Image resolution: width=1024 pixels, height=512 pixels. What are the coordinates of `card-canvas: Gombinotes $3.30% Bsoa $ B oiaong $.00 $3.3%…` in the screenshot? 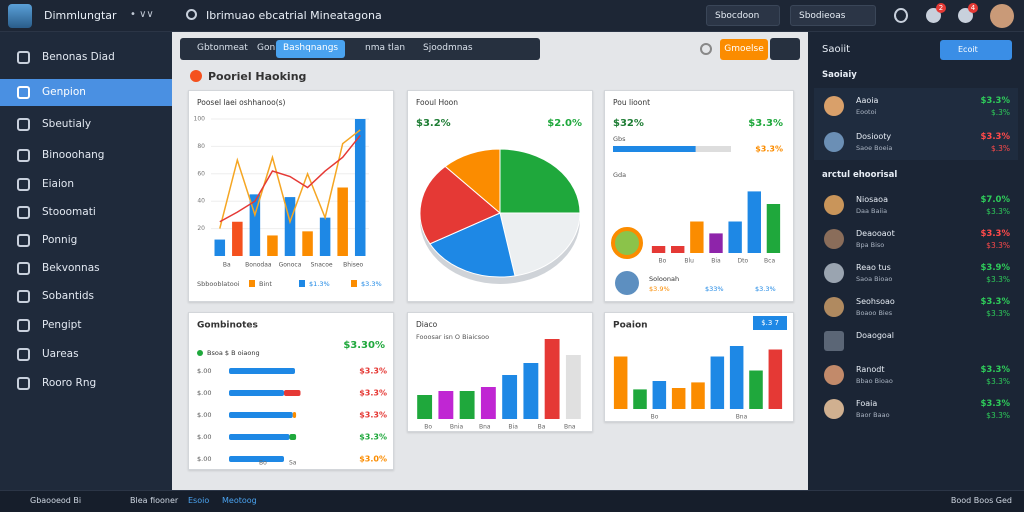 It's located at (292, 394).